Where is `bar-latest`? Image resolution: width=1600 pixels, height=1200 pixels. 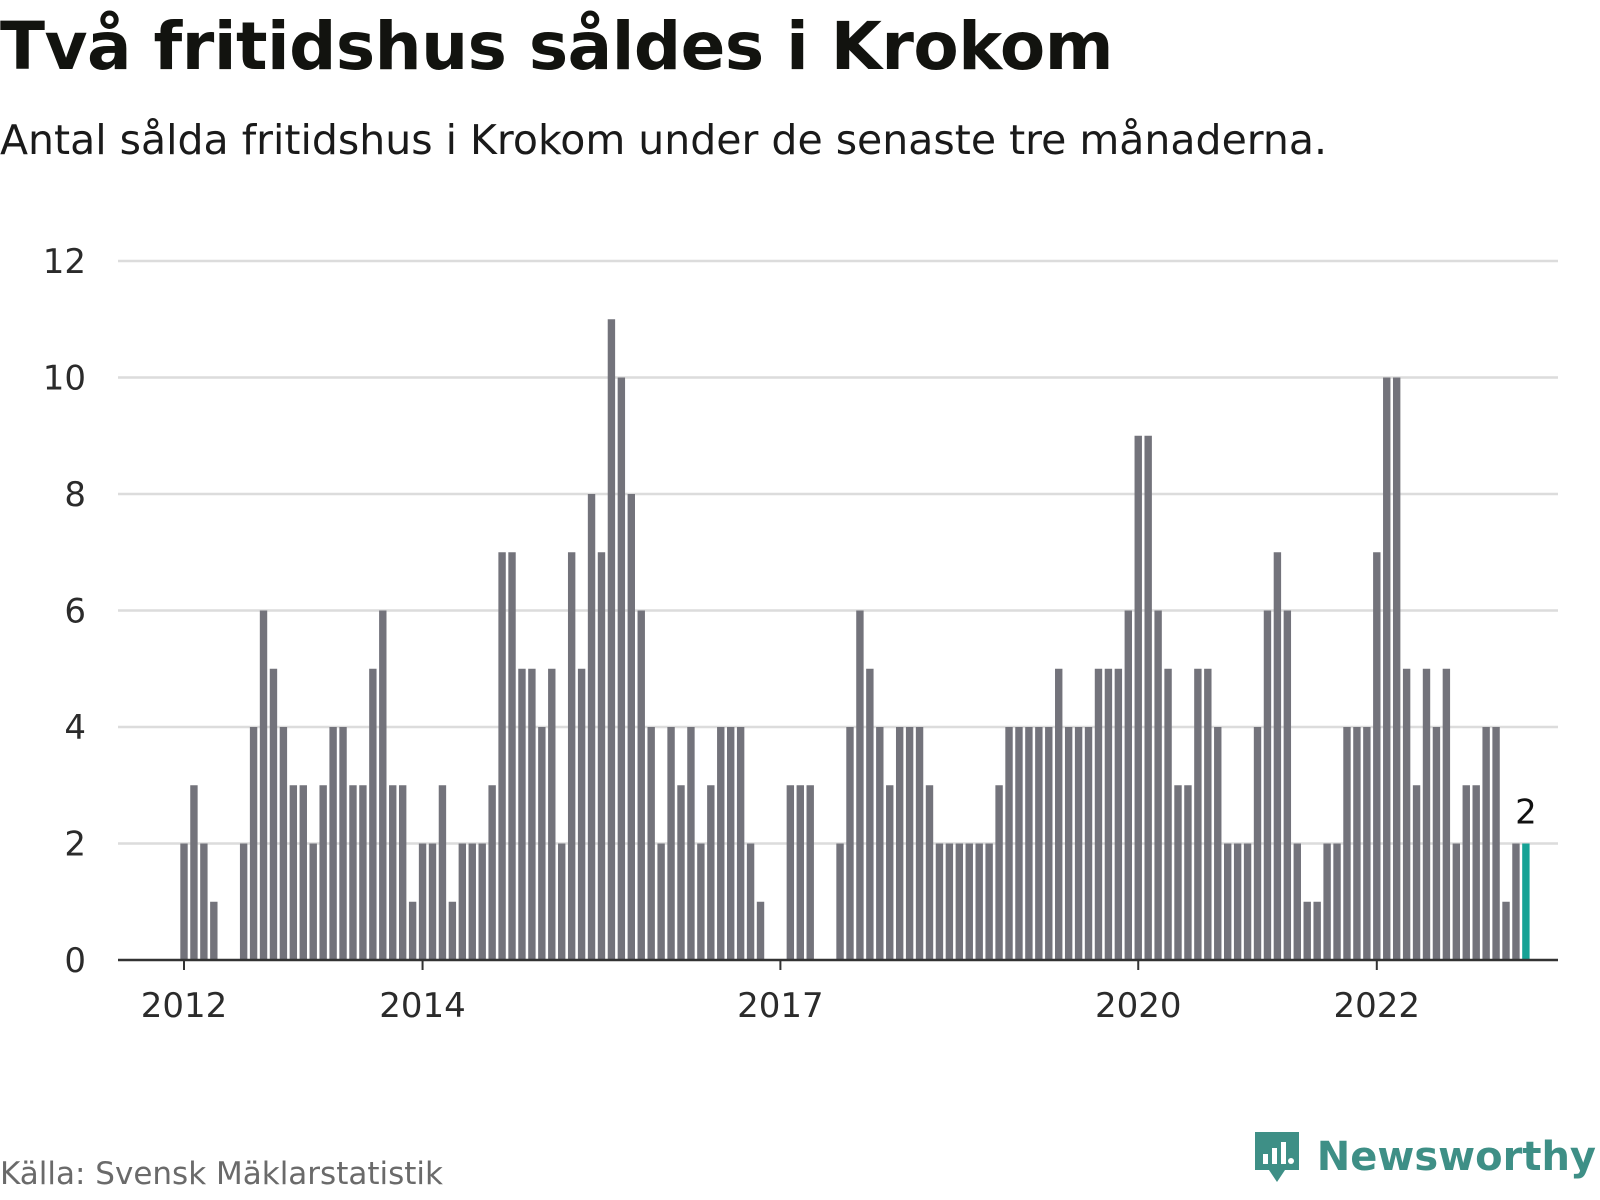
bar-latest is located at coordinates (1526, 901).